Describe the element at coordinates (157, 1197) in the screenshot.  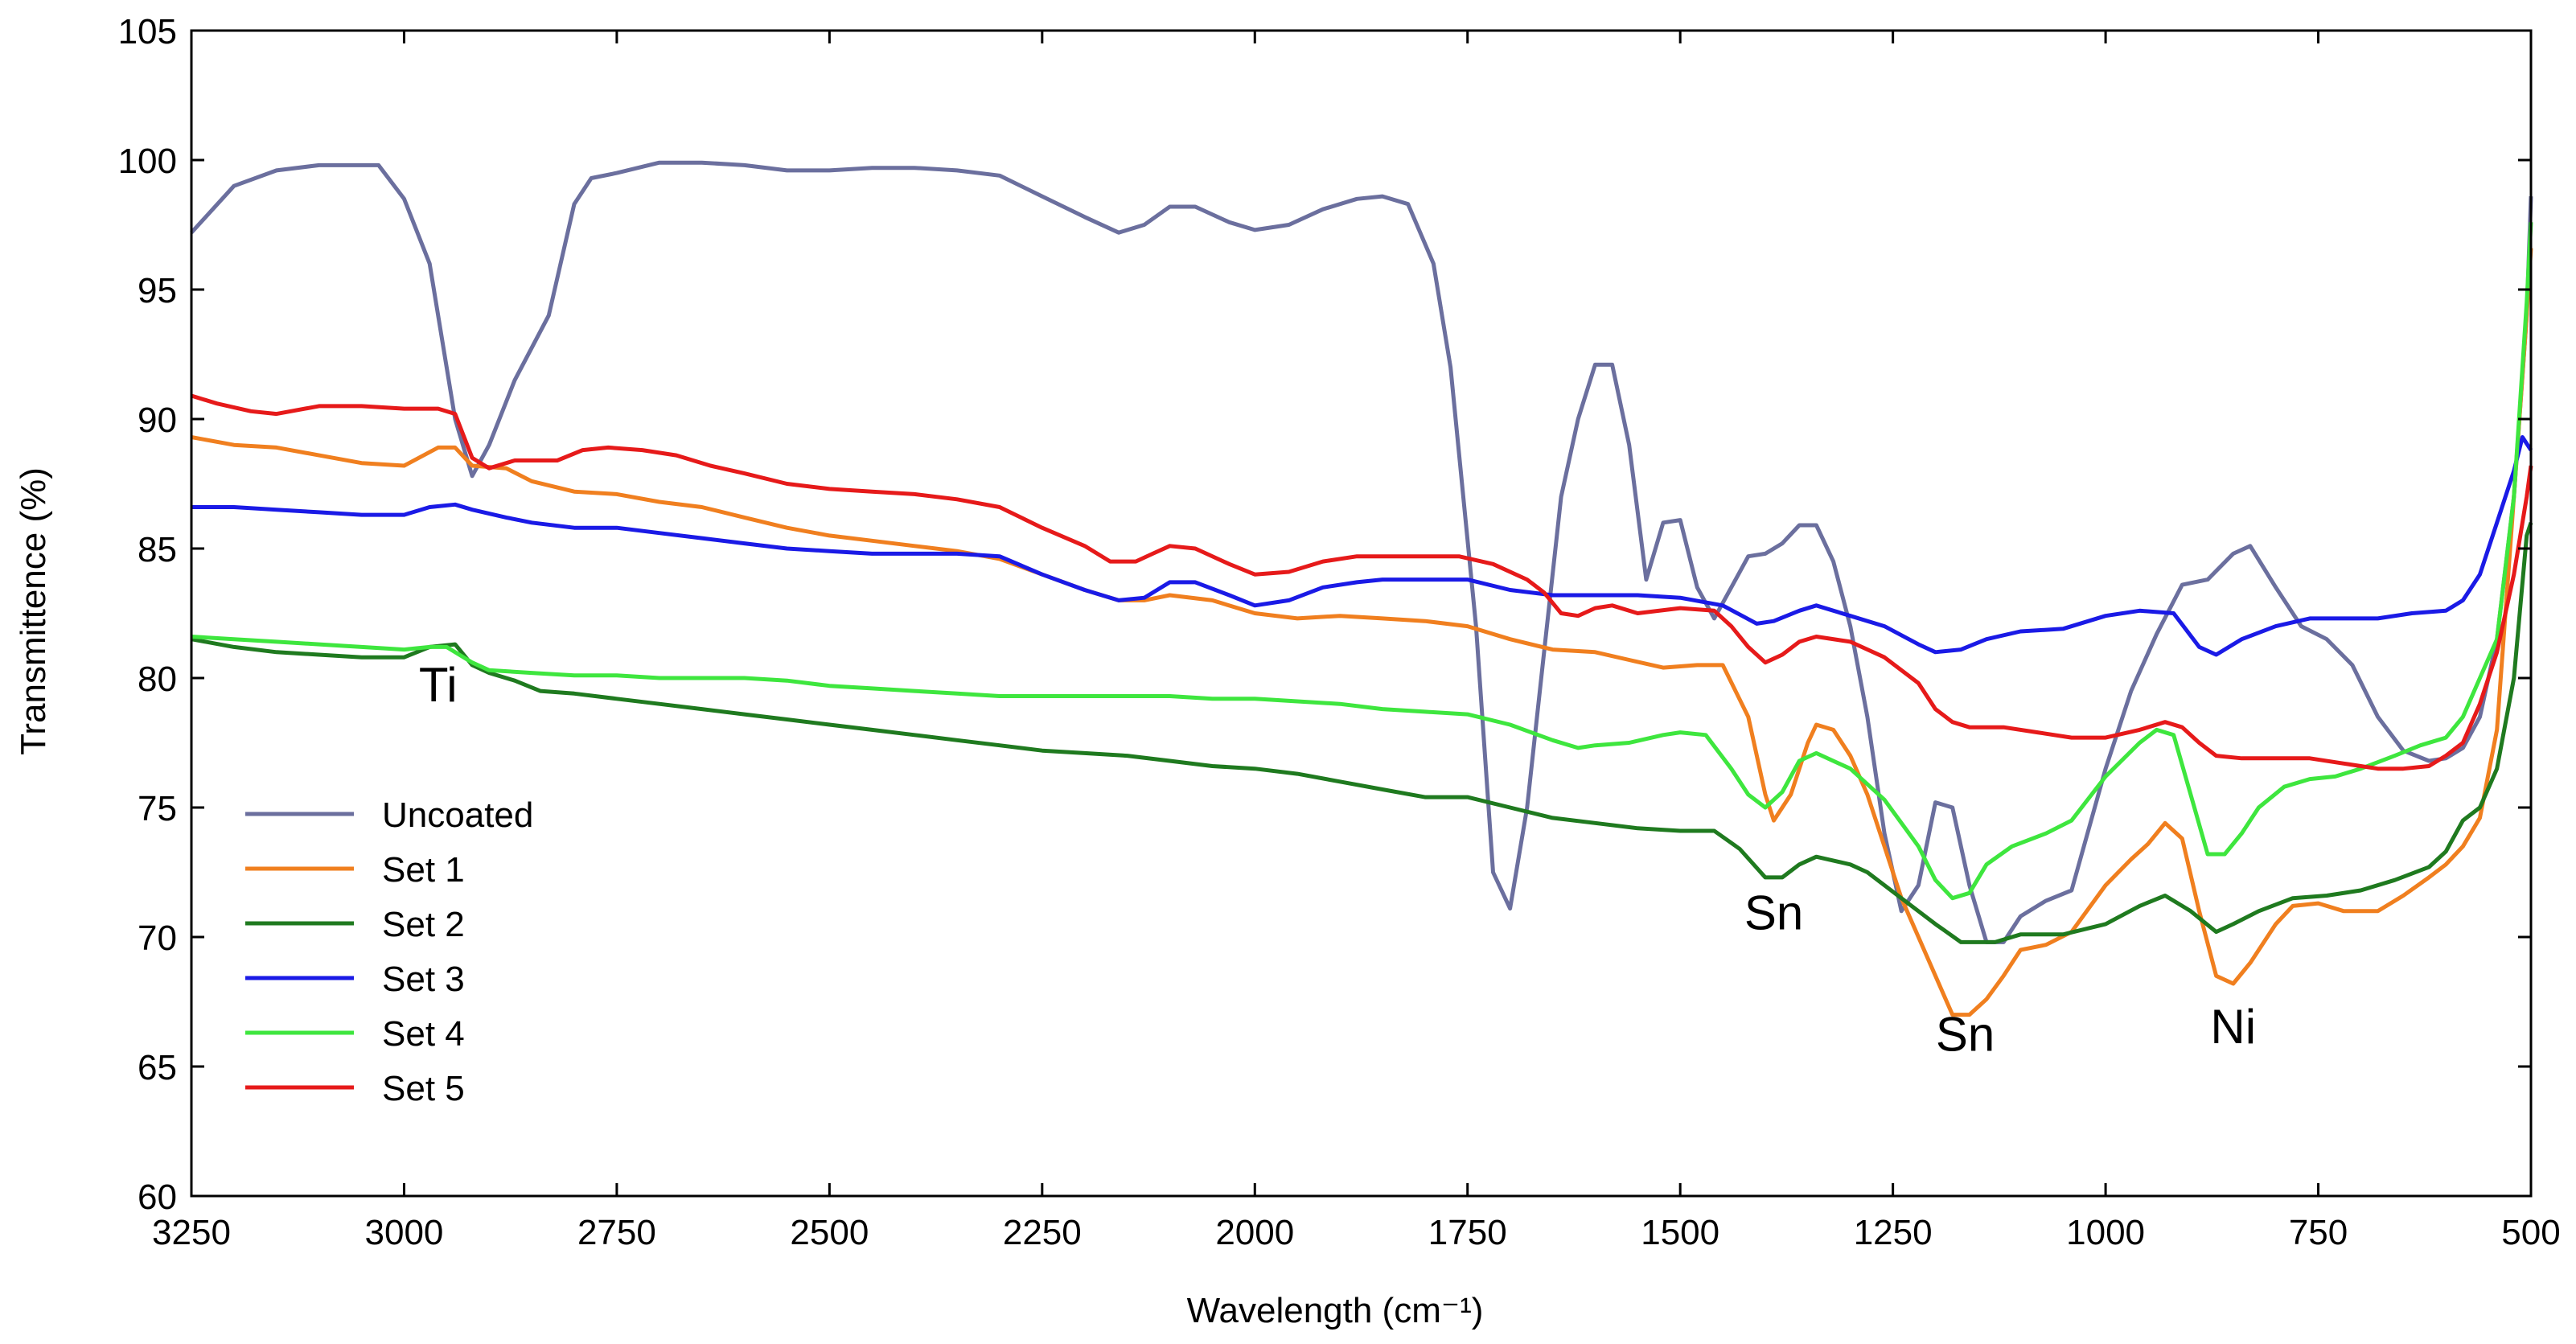
I see `y-tick-label: 60` at that location.